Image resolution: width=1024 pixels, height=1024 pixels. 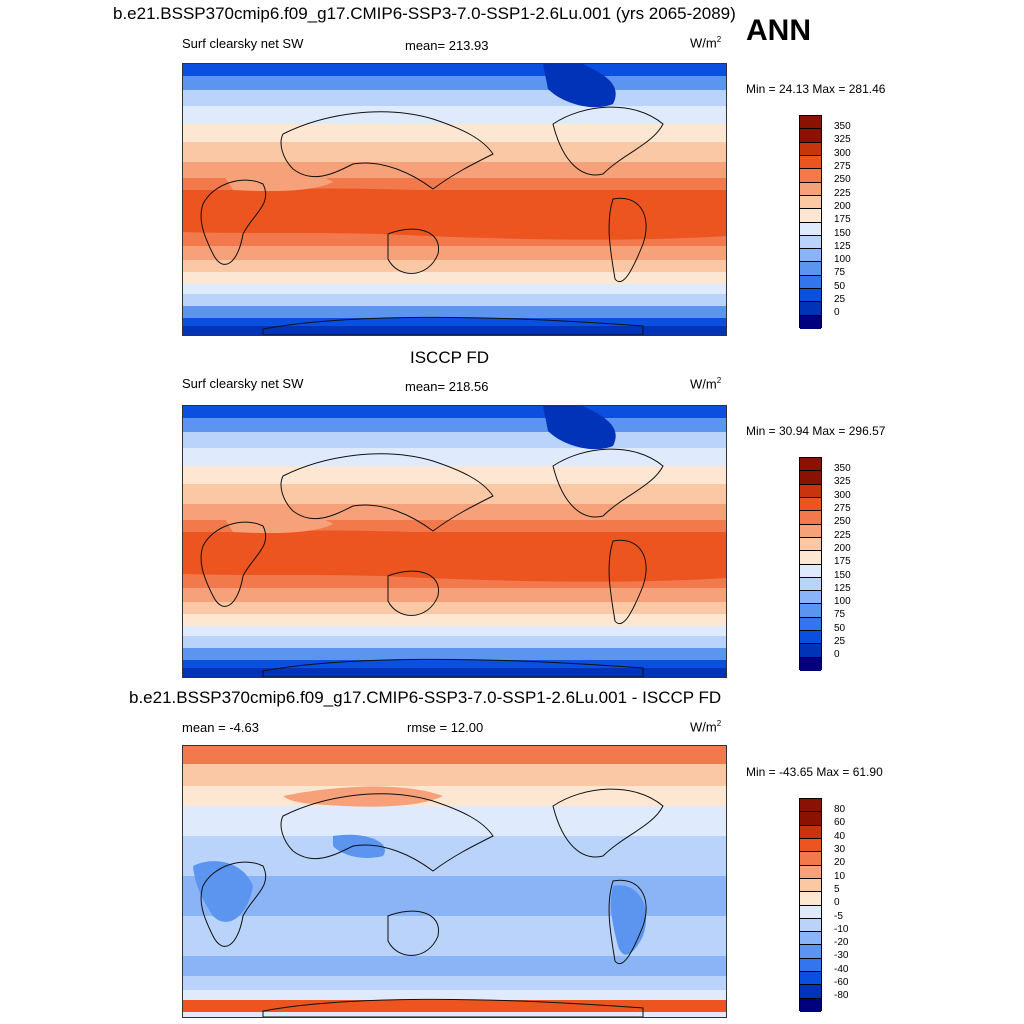 I want to click on south-america-negative, so click(x=628, y=920).